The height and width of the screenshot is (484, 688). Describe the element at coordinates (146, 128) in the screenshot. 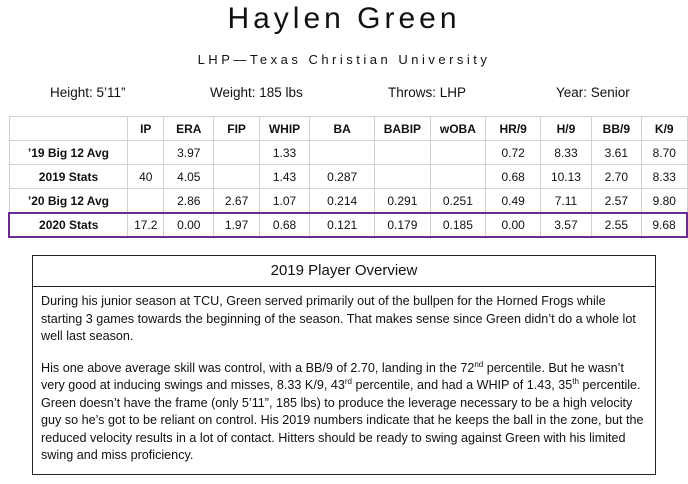

I see `header-cell: IP` at that location.